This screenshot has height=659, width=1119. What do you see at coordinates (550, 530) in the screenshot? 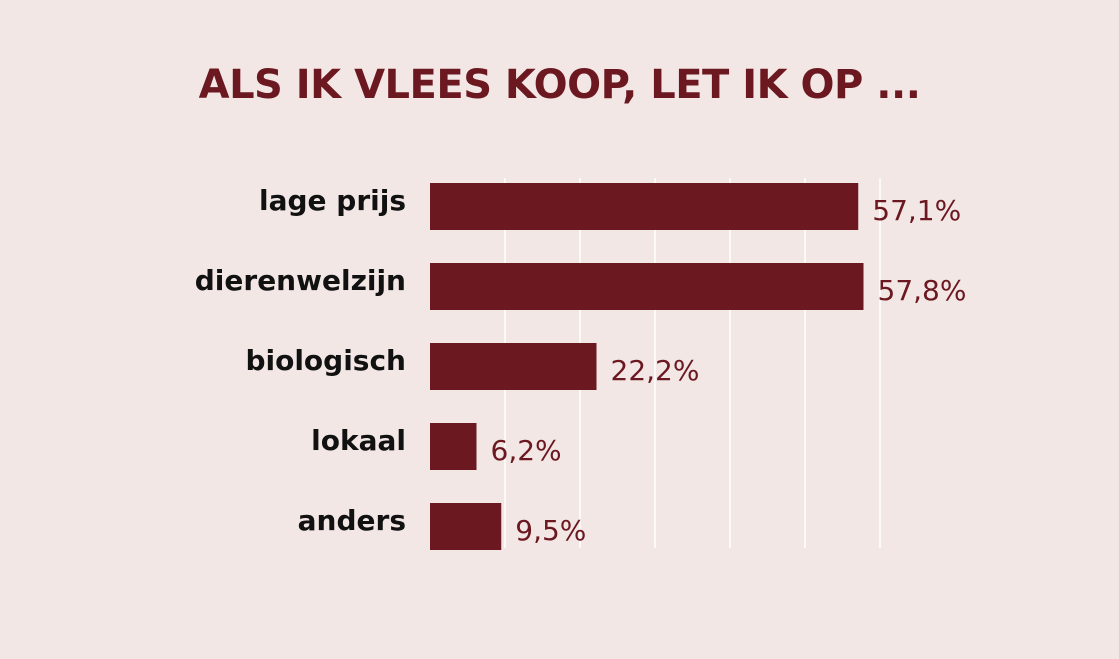
I see `value-label: 9,5%` at bounding box center [550, 530].